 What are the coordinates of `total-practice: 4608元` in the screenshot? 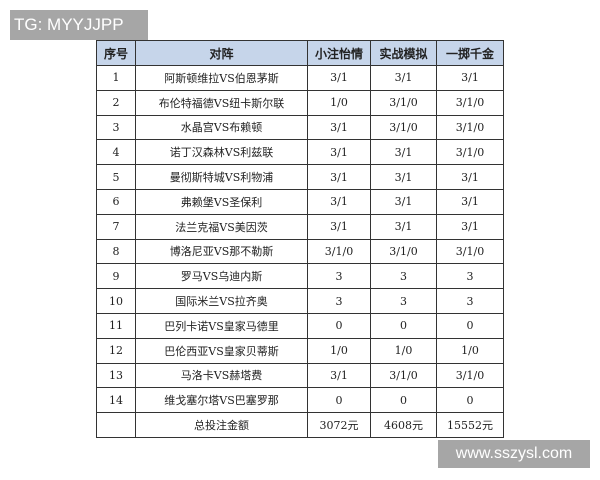 It's located at (403, 425).